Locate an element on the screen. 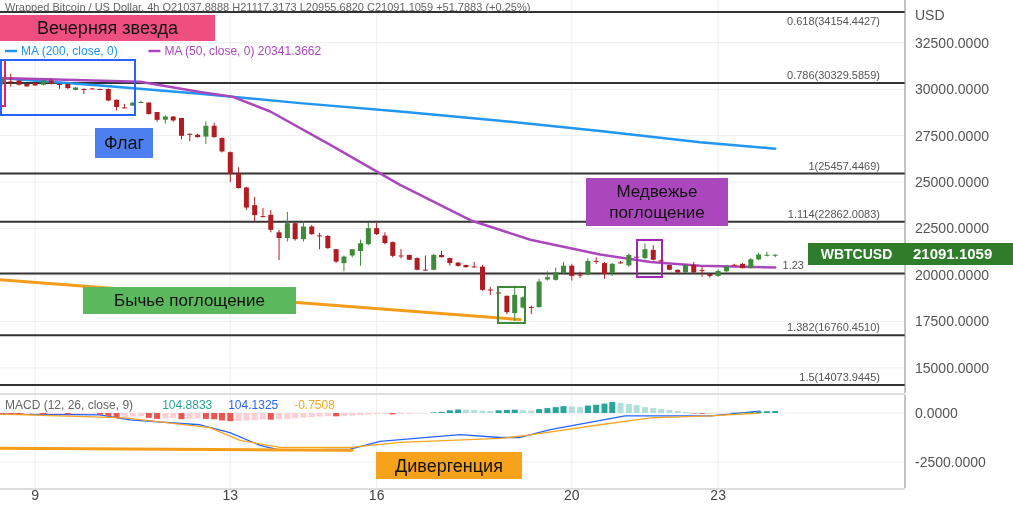 The width and height of the screenshot is (1013, 508). y-tick-label: -2500.0000 is located at coordinates (951, 461).